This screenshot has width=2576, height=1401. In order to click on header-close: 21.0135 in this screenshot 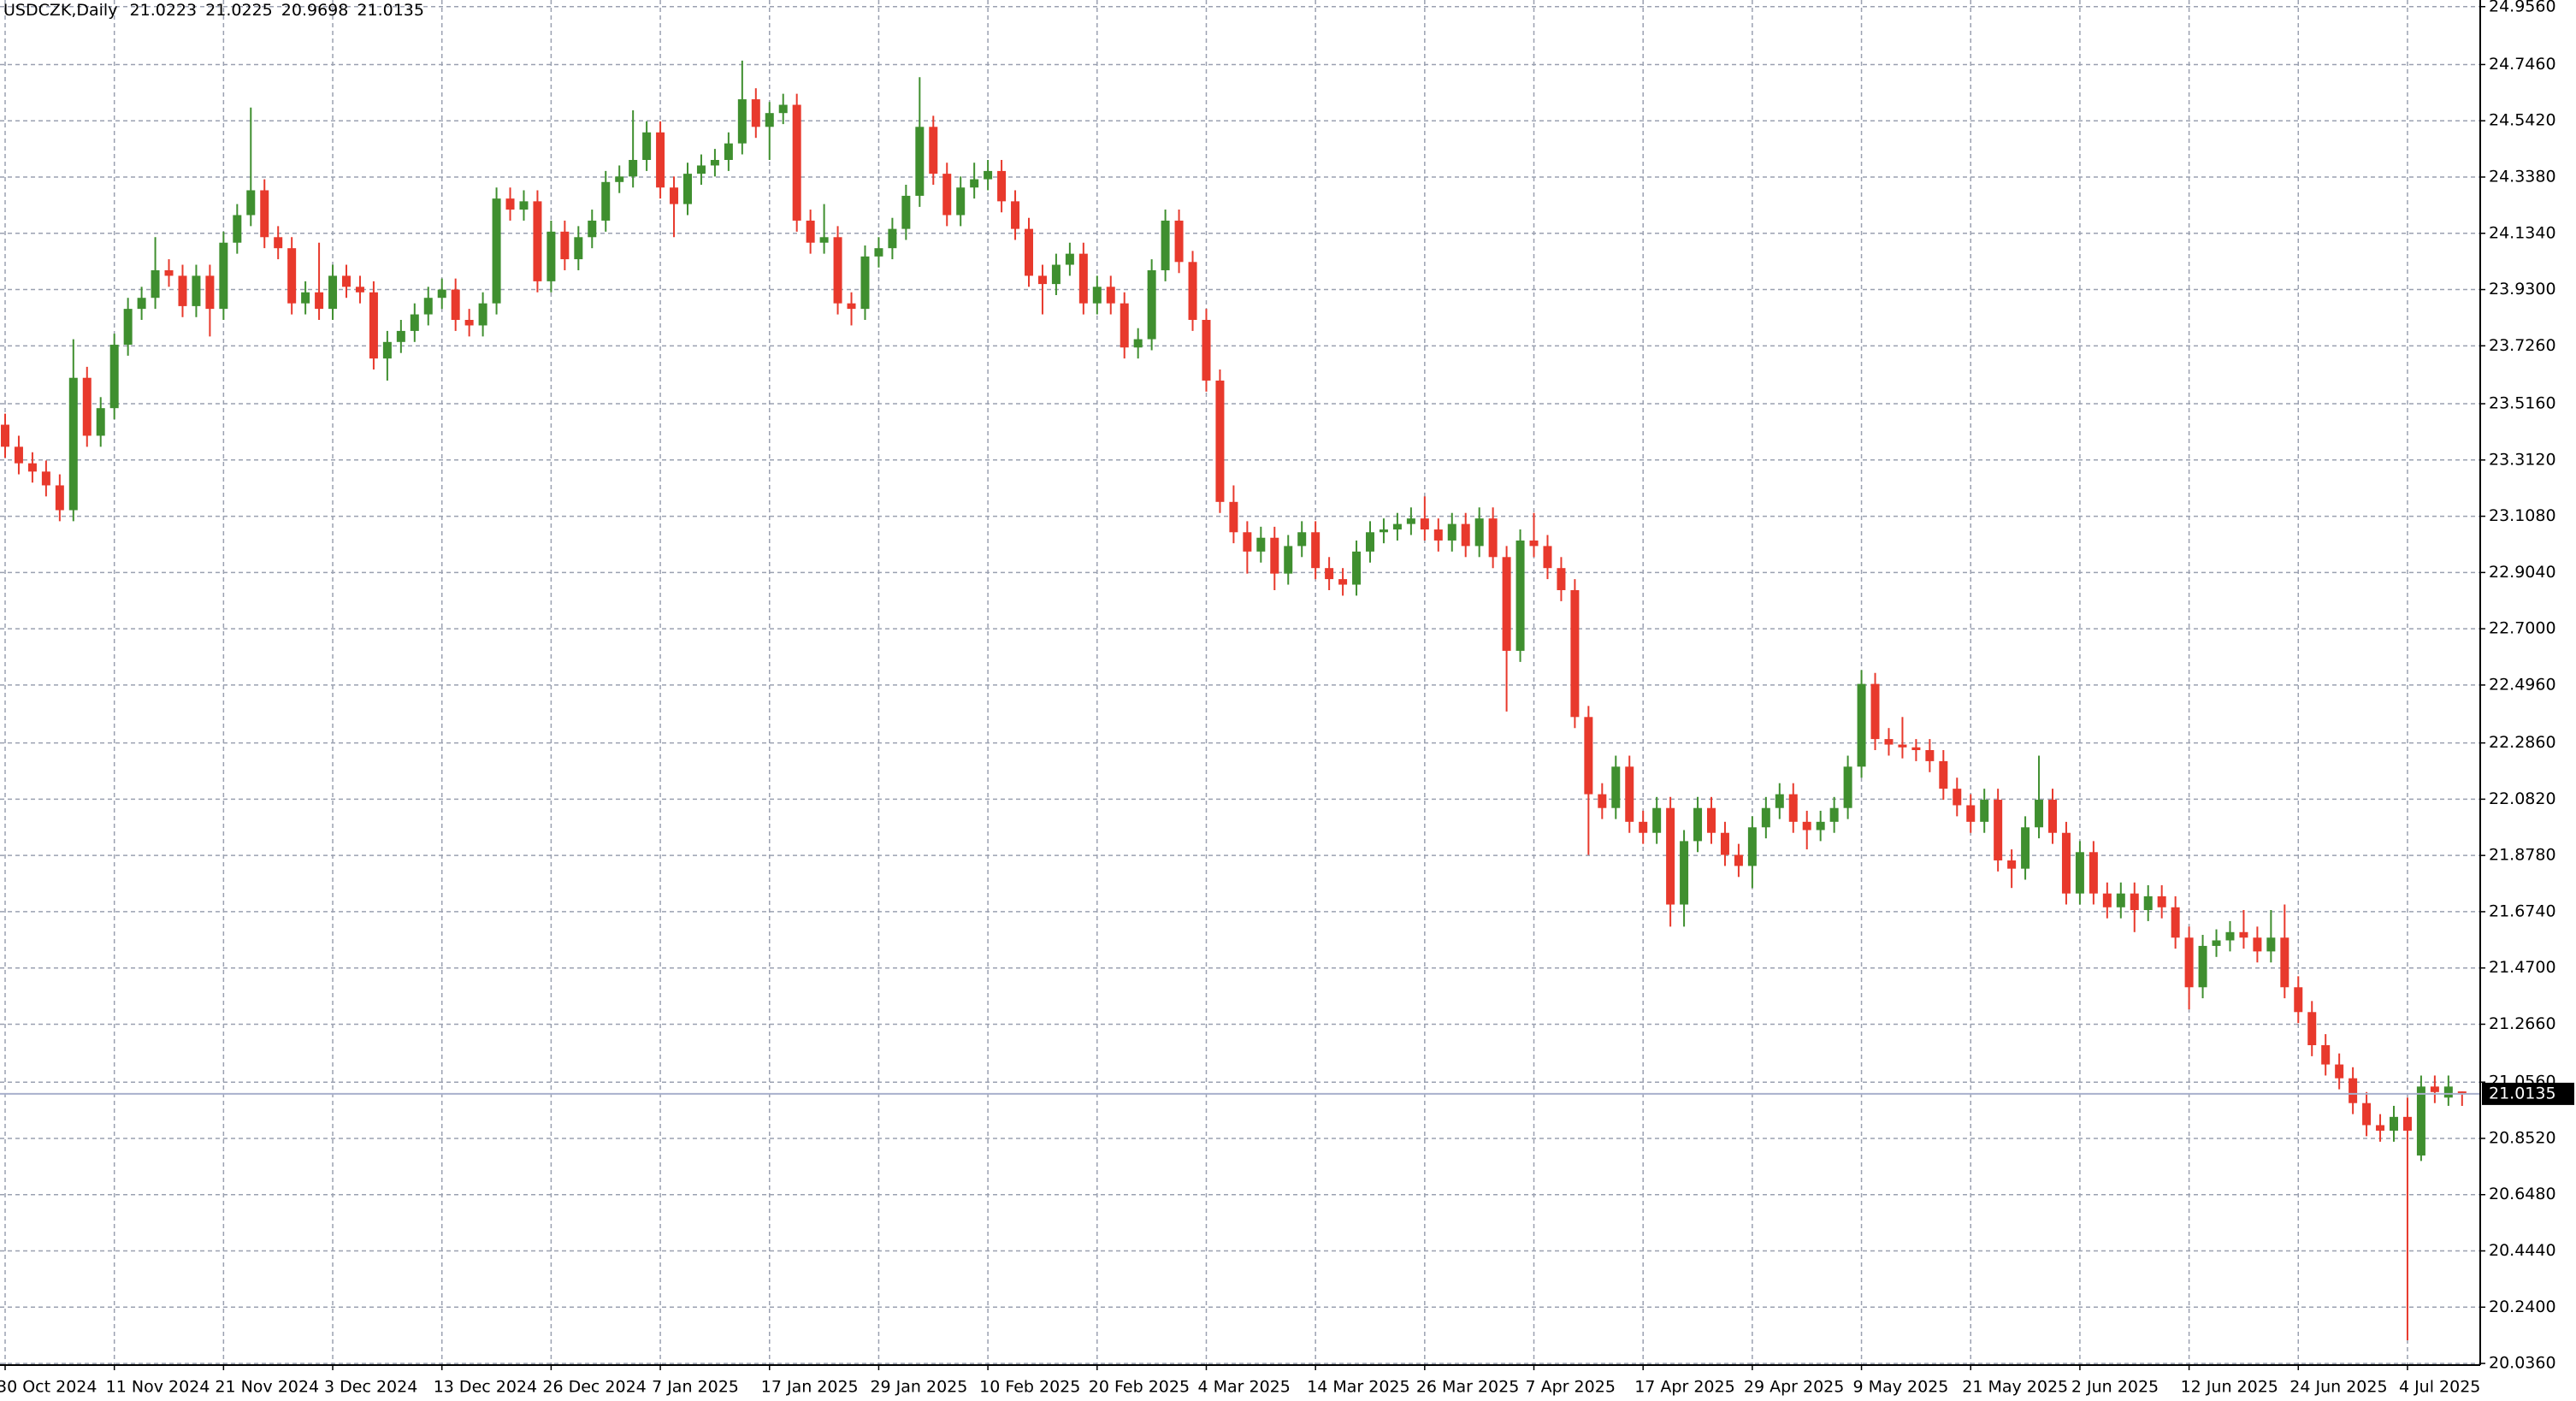, I will do `click(390, 10)`.